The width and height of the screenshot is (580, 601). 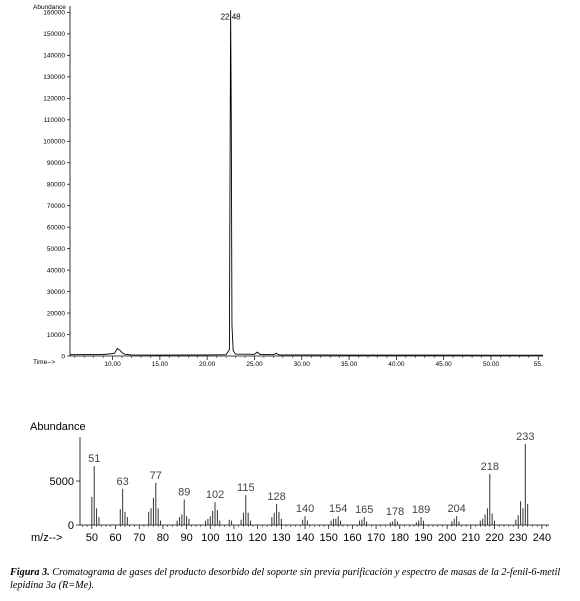 I want to click on spectrum-x-tick-label: 180, so click(x=400, y=538).